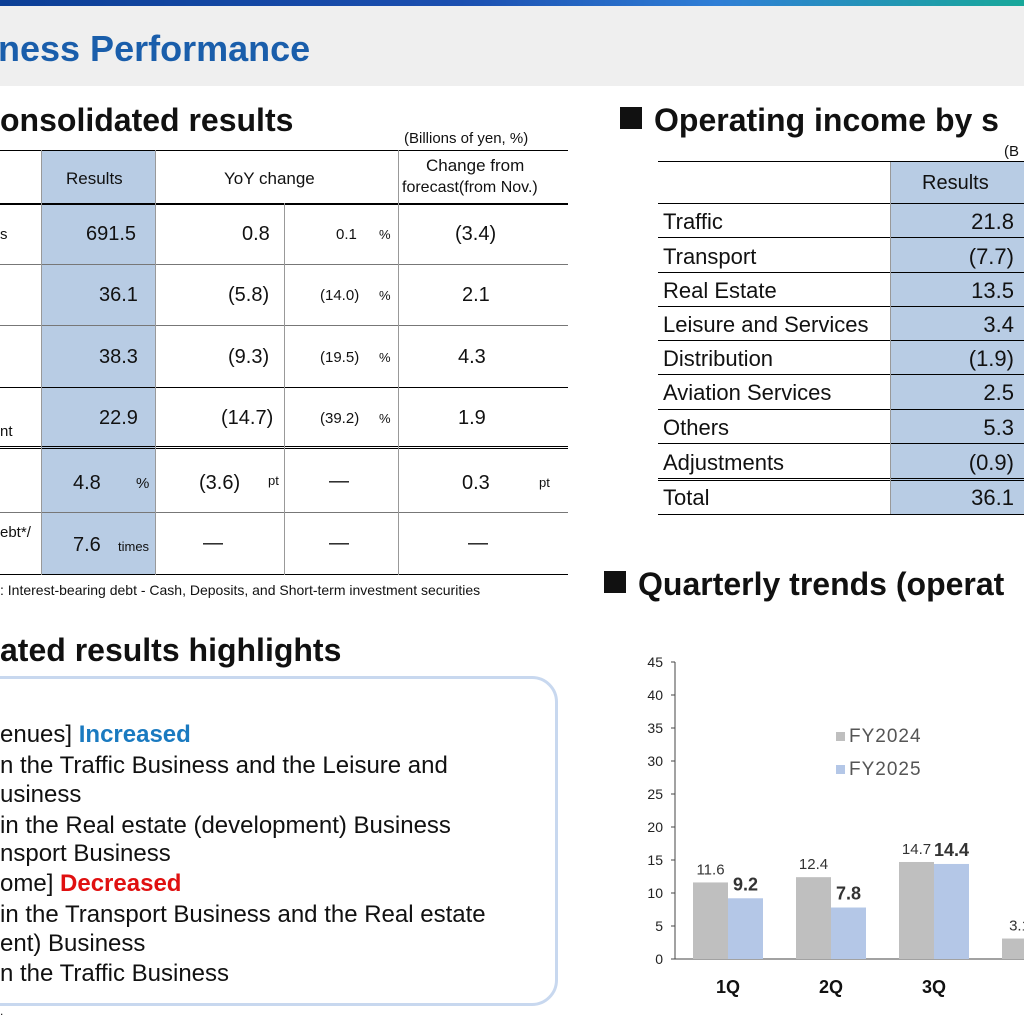  What do you see at coordinates (957, 338) in the screenshot?
I see `segment-results-highlight` at bounding box center [957, 338].